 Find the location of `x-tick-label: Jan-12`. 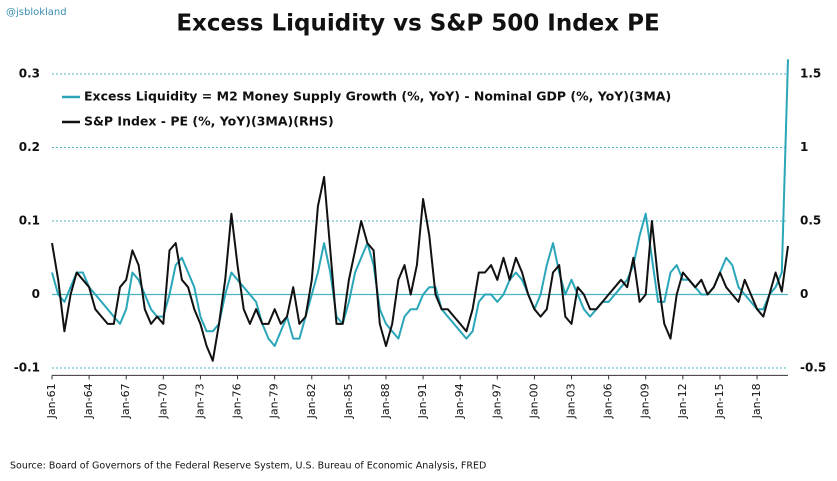

x-tick-label: Jan-12 is located at coordinates (682, 401).